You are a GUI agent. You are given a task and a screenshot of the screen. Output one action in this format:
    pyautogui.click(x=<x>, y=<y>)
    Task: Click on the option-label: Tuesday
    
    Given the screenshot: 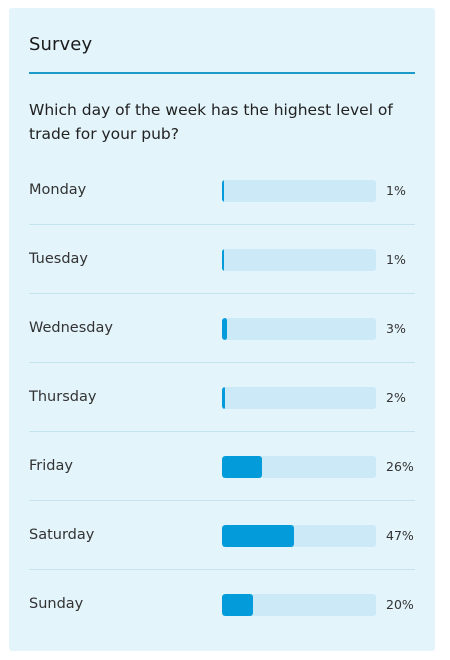 What is the action you would take?
    pyautogui.click(x=58, y=259)
    